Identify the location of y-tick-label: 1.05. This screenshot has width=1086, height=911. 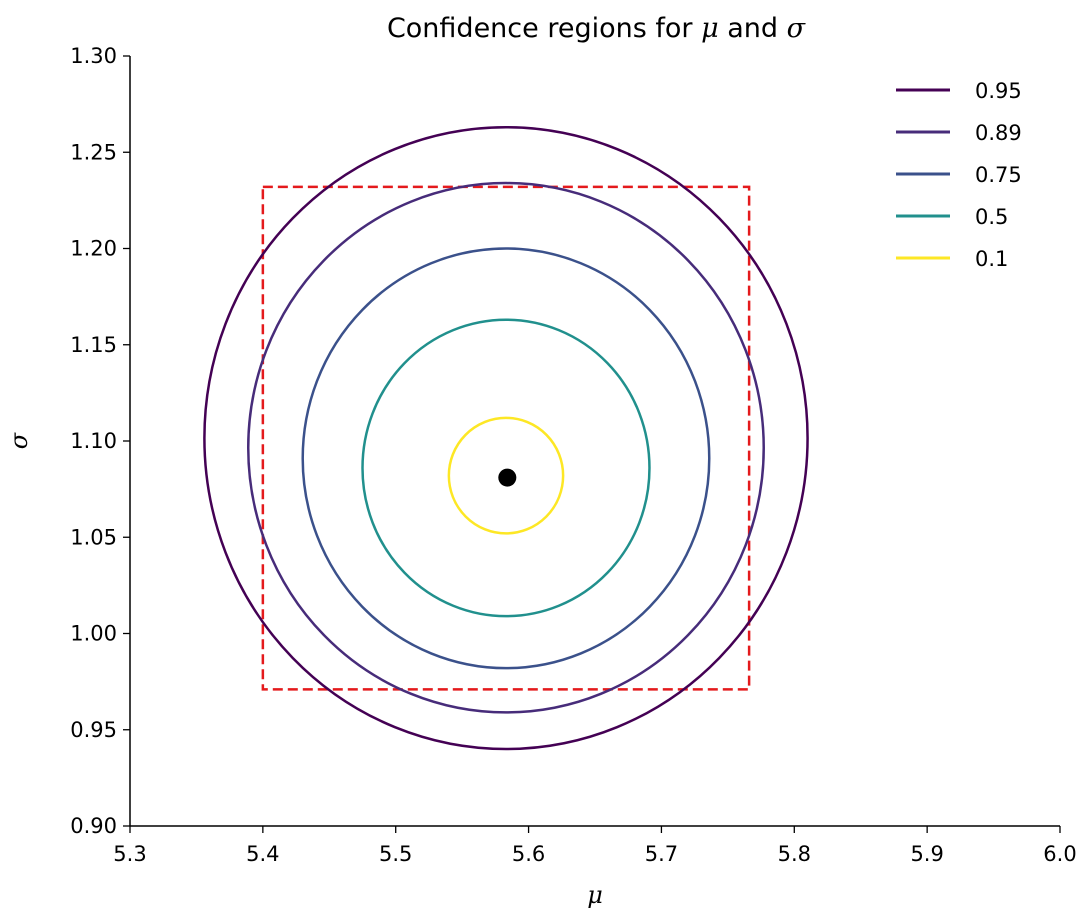
(93, 537).